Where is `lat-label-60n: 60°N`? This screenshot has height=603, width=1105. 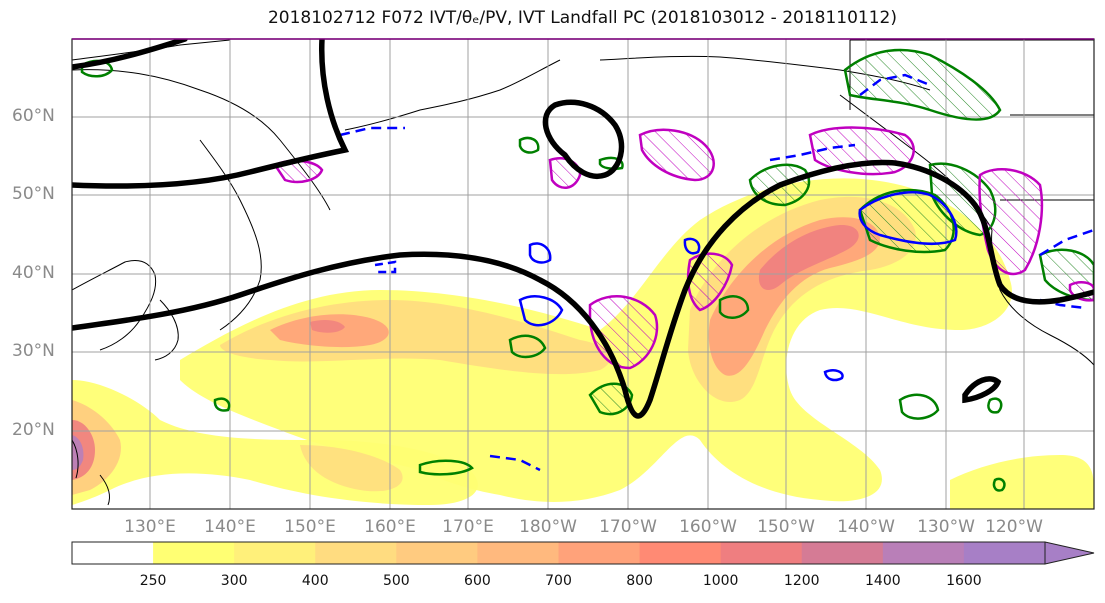 lat-label-60n: 60°N is located at coordinates (33, 116).